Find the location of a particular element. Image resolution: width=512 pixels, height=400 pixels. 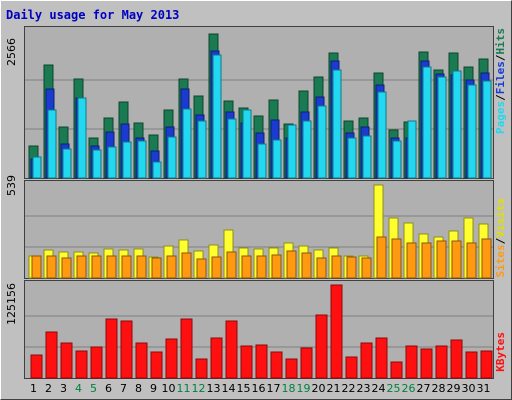

day-label-30: 30 is located at coordinates (468, 388).